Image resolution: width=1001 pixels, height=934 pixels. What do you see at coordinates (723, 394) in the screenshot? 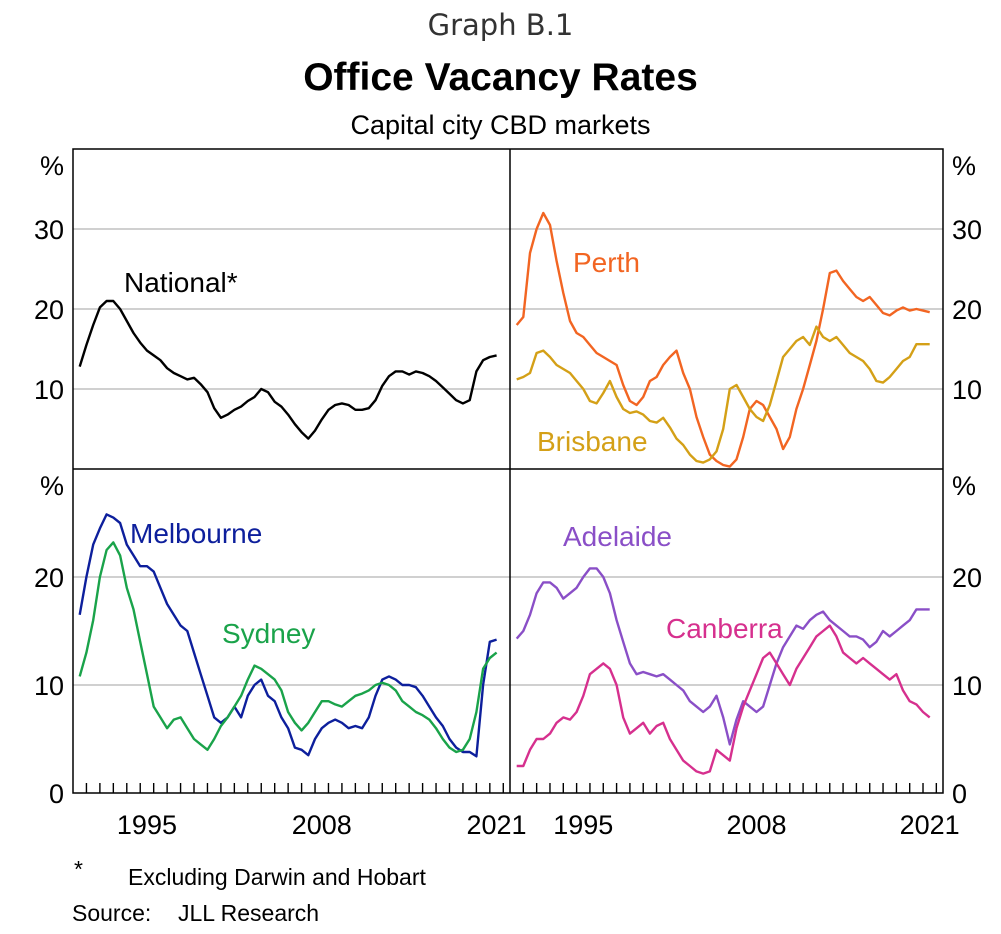
I see `series-line-brisbane` at bounding box center [723, 394].